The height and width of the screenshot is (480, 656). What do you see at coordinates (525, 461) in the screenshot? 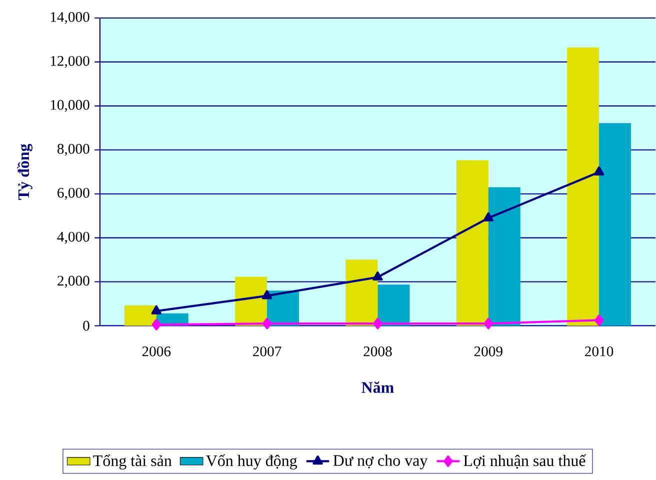
I see `legend-label: Lợi nhuận sau thuế` at bounding box center [525, 461].